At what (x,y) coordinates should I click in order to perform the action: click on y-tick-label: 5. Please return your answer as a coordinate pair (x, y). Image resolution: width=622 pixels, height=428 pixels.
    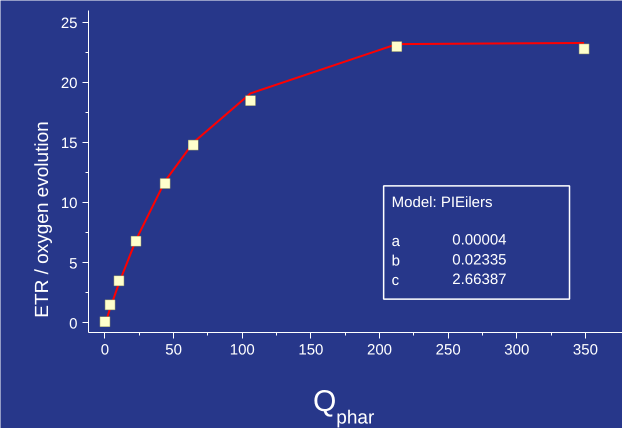
    Looking at the image, I should click on (73, 263).